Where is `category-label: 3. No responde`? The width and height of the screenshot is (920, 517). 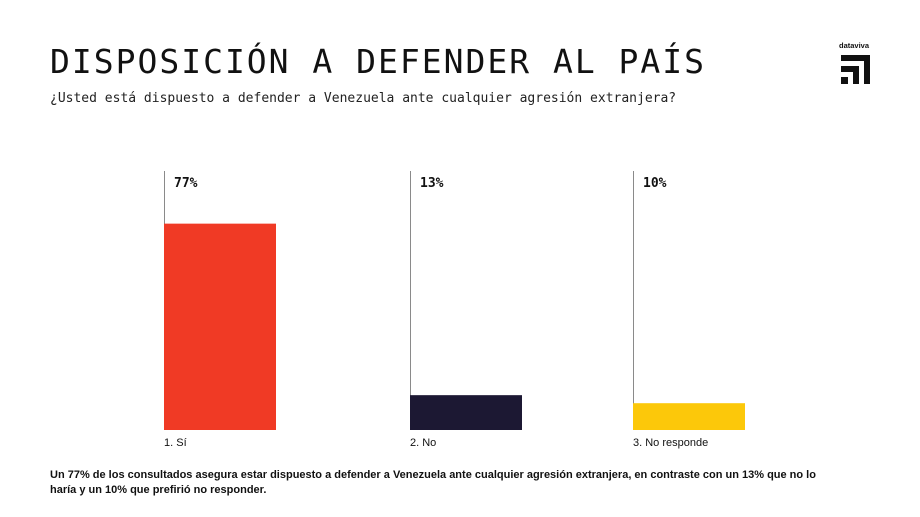
category-label: 3. No responde is located at coordinates (670, 443).